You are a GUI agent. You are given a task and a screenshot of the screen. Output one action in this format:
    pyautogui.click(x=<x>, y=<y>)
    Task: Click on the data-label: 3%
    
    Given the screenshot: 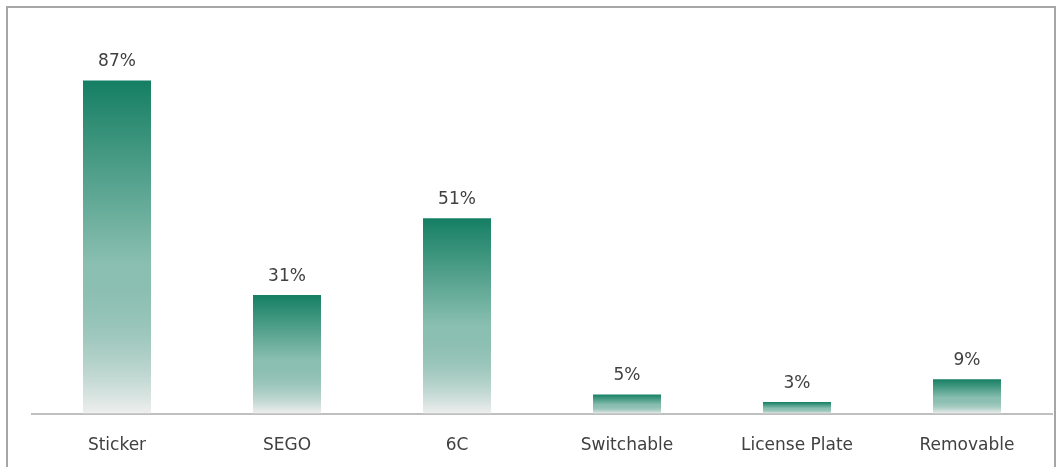 What is the action you would take?
    pyautogui.click(x=797, y=382)
    